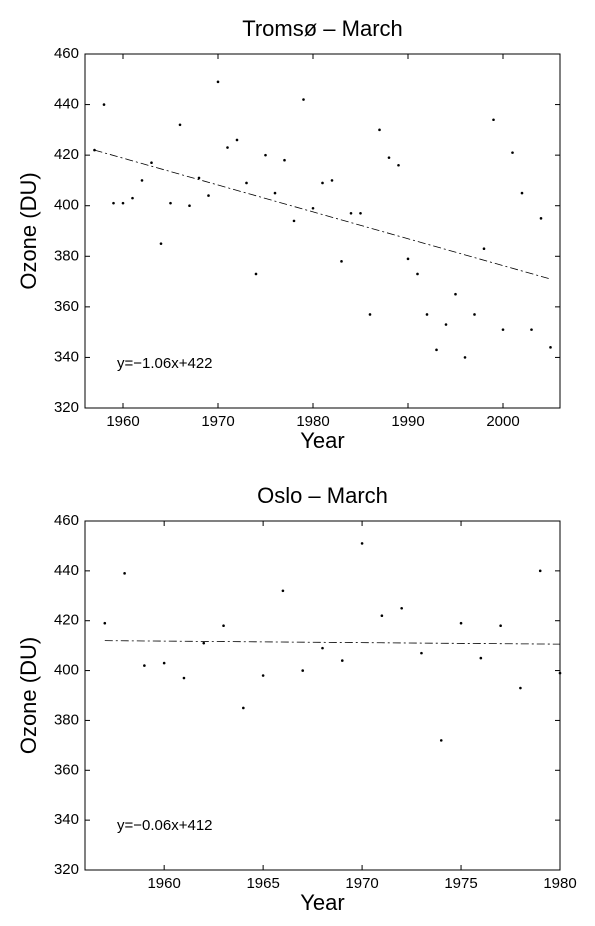 Image resolution: width=595 pixels, height=926 pixels. I want to click on chart-title: Oslo – March, so click(322, 495).